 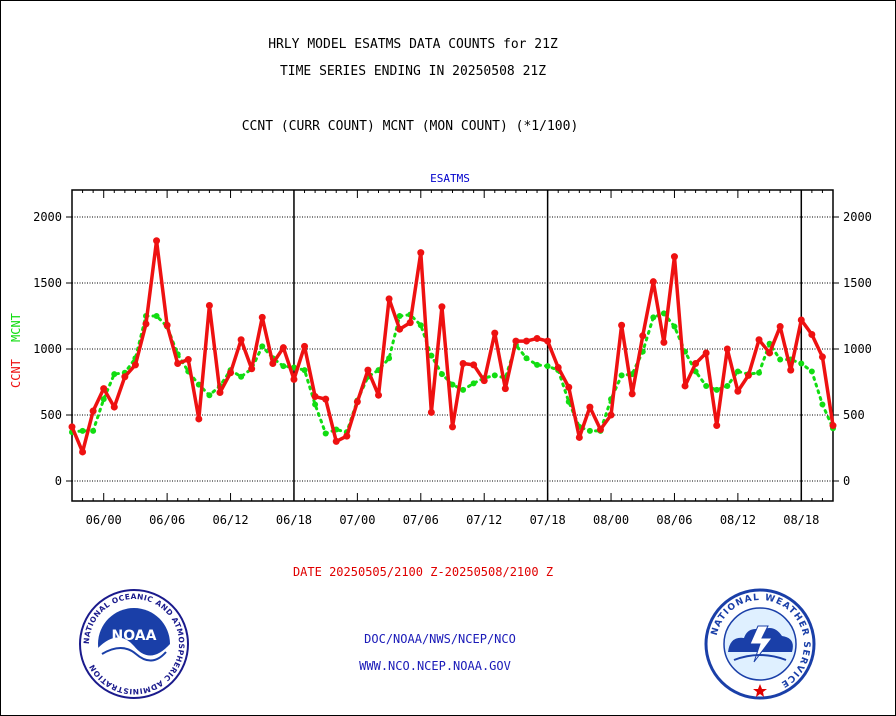 What do you see at coordinates (230, 520) in the screenshot?
I see `x-tick-label: 06/12` at bounding box center [230, 520].